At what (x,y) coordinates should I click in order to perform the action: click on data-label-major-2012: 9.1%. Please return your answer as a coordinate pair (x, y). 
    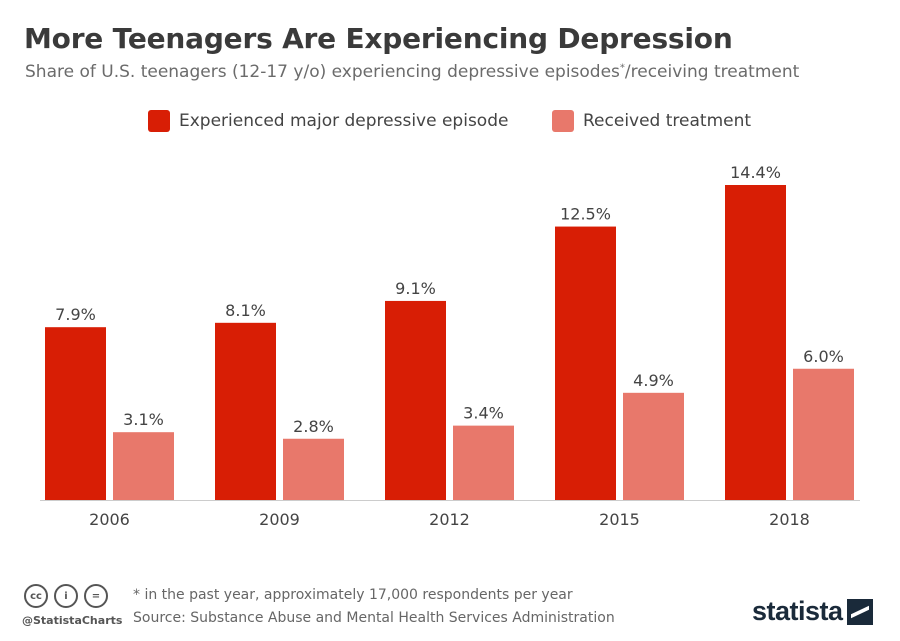
    Looking at the image, I should click on (415, 288).